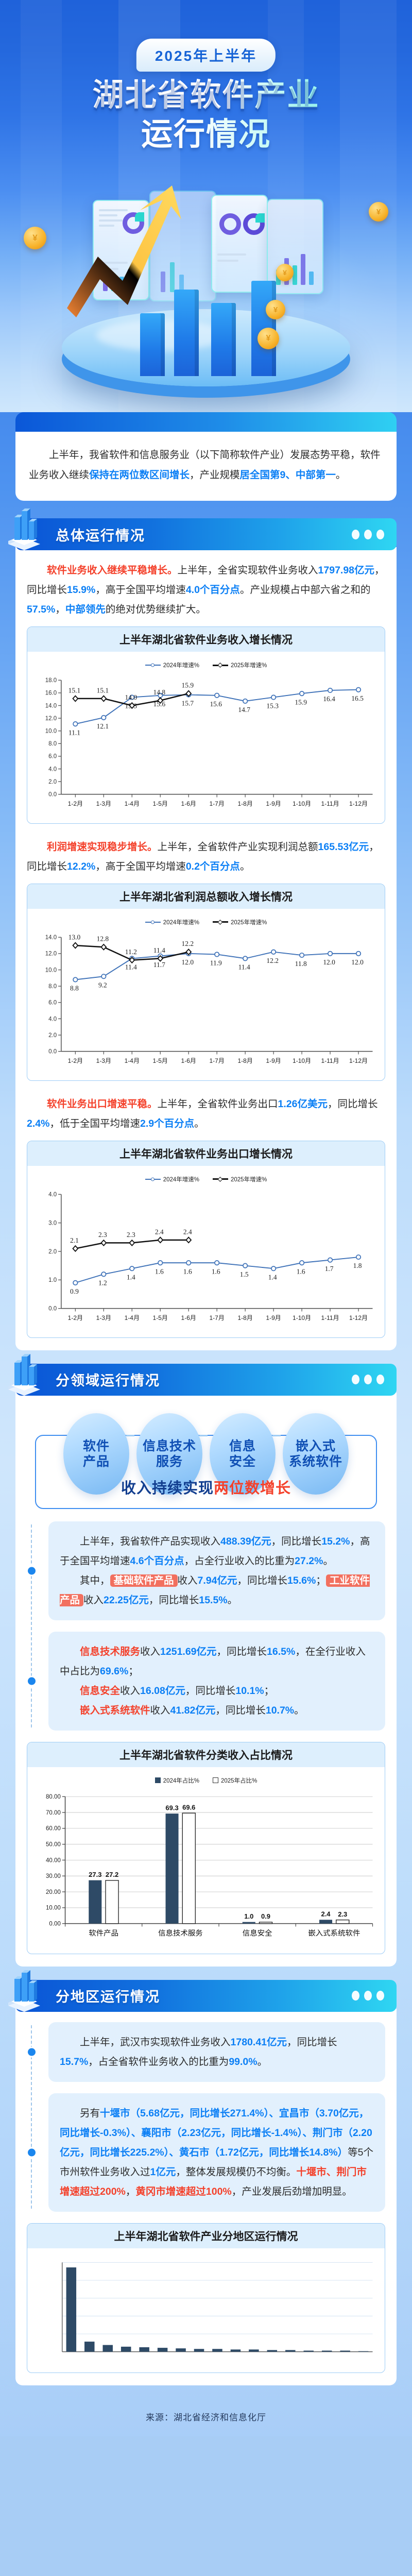 This screenshot has width=412, height=2576. What do you see at coordinates (75, 1291) in the screenshot?
I see `svg-text: 0.9` at bounding box center [75, 1291].